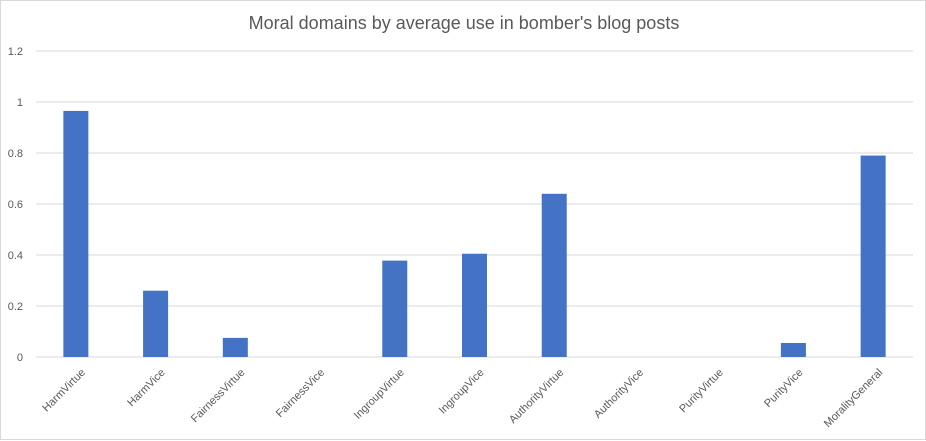  Describe the element at coordinates (20, 358) in the screenshot. I see `y-tick-label: 0` at that location.